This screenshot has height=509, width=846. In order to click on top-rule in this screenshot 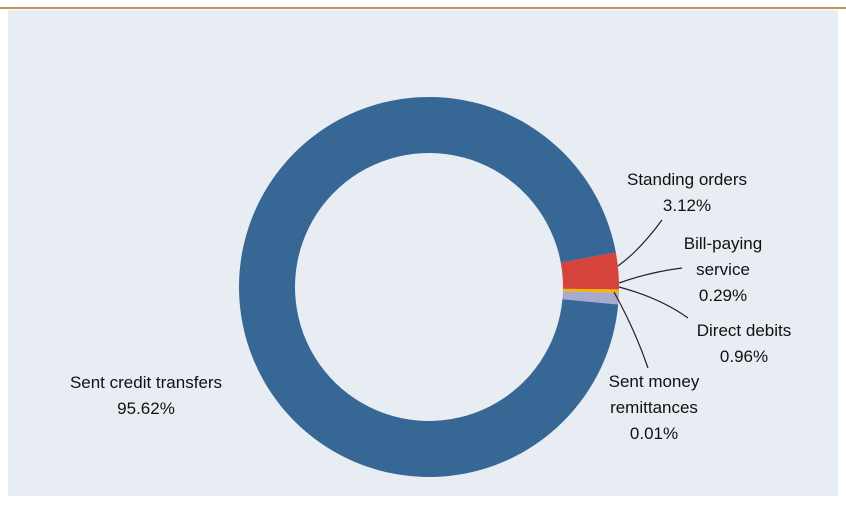, I will do `click(423, 8)`.